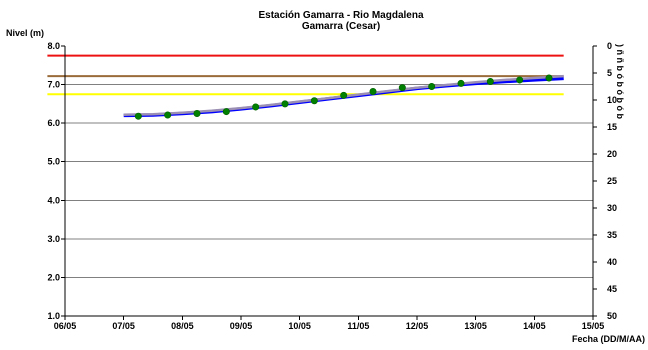  I want to click on x-tick-label: 09/05, so click(241, 326).